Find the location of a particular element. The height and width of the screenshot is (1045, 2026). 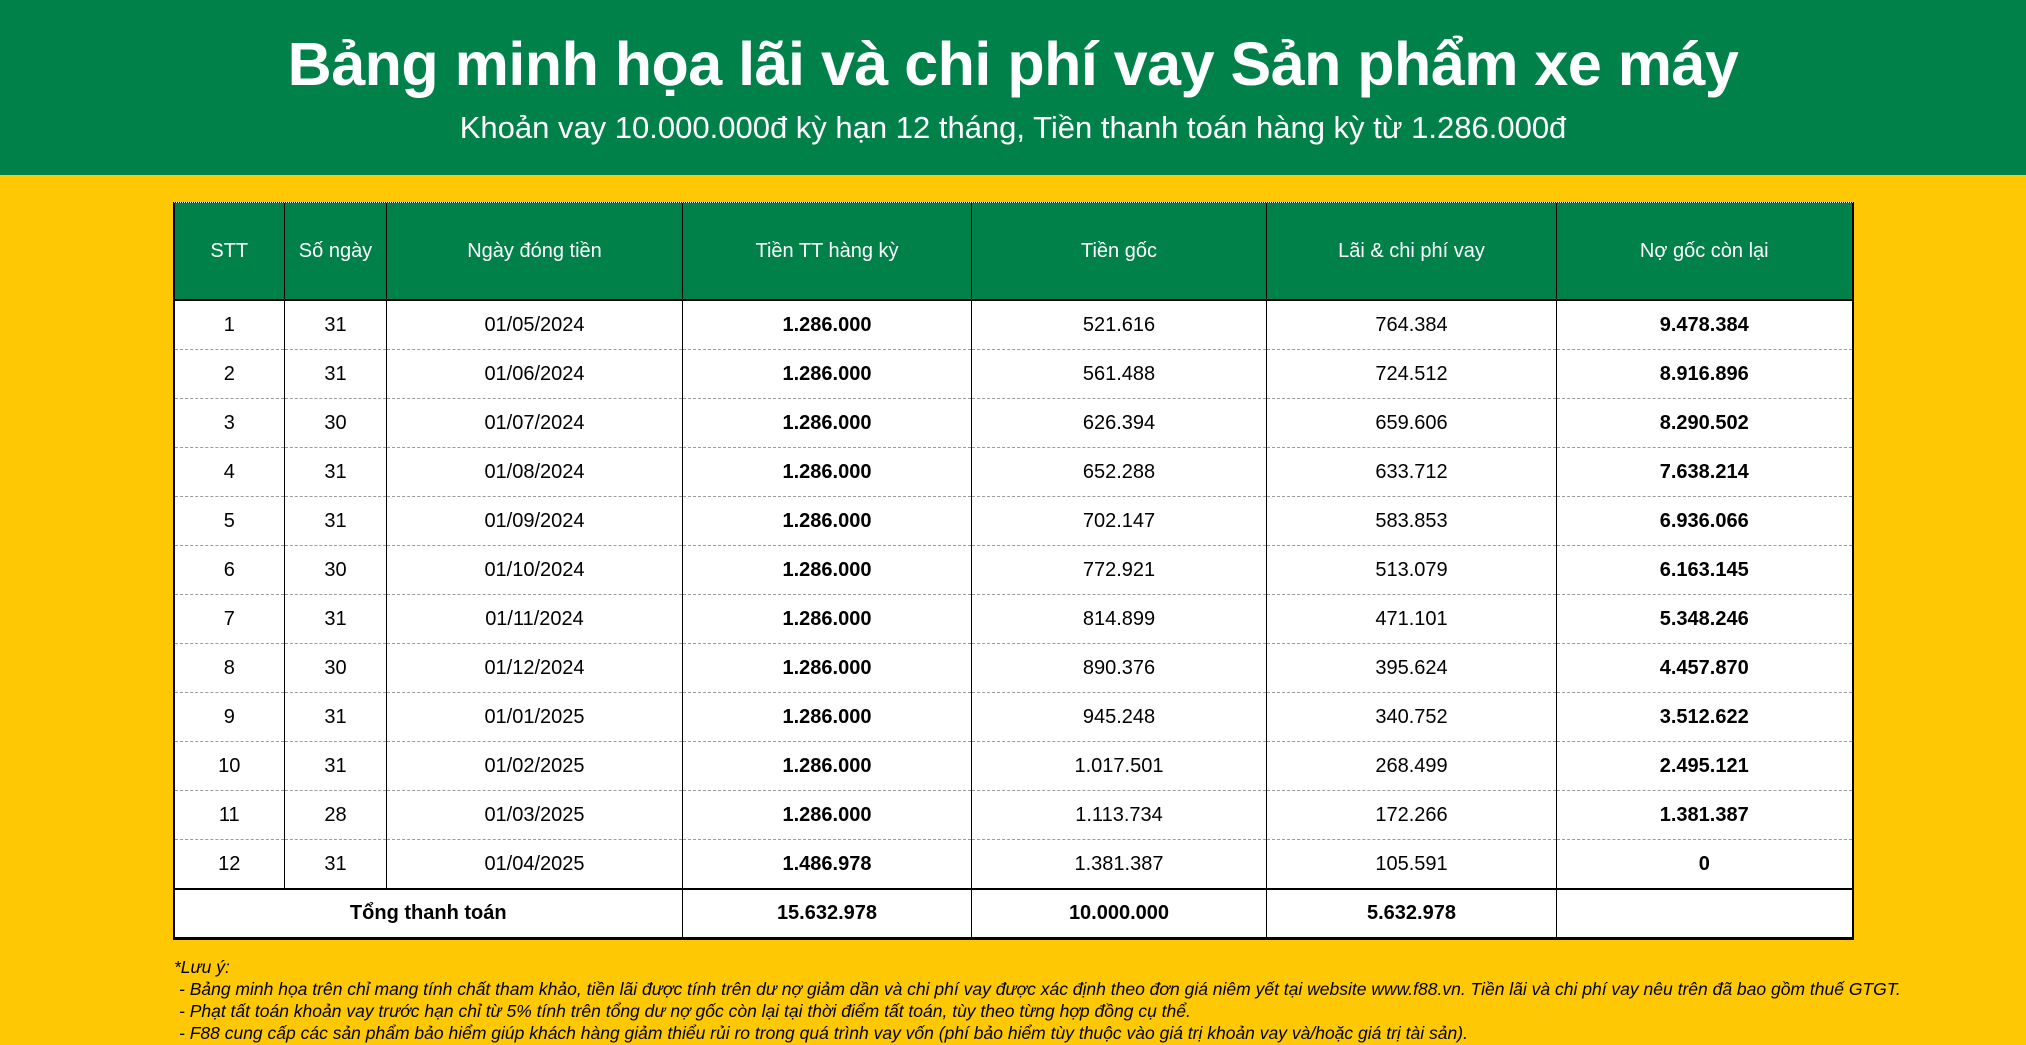

cell-tien-goc: 626.394 is located at coordinates (1119, 423).